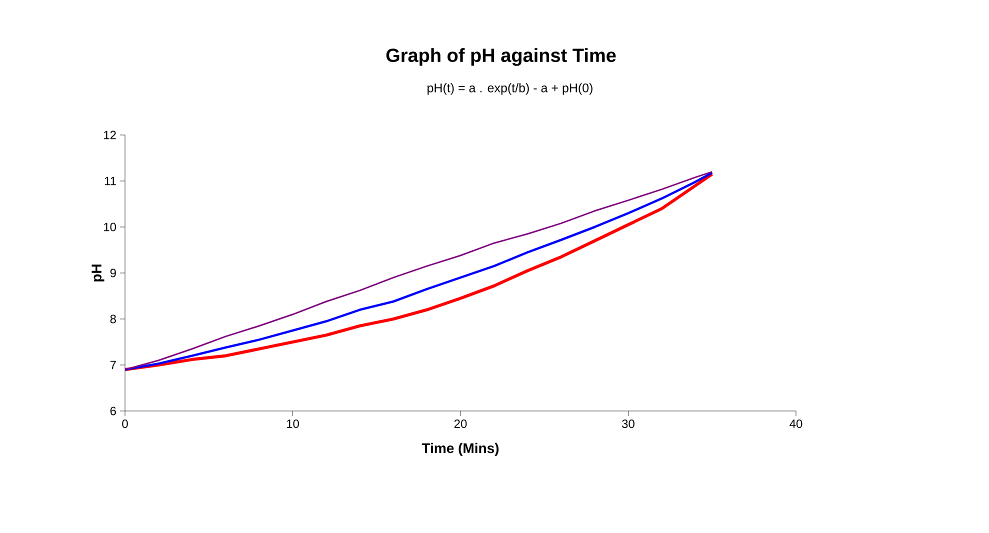 Image resolution: width=989 pixels, height=533 pixels. What do you see at coordinates (113, 365) in the screenshot?
I see `y-tick-label: 7` at bounding box center [113, 365].